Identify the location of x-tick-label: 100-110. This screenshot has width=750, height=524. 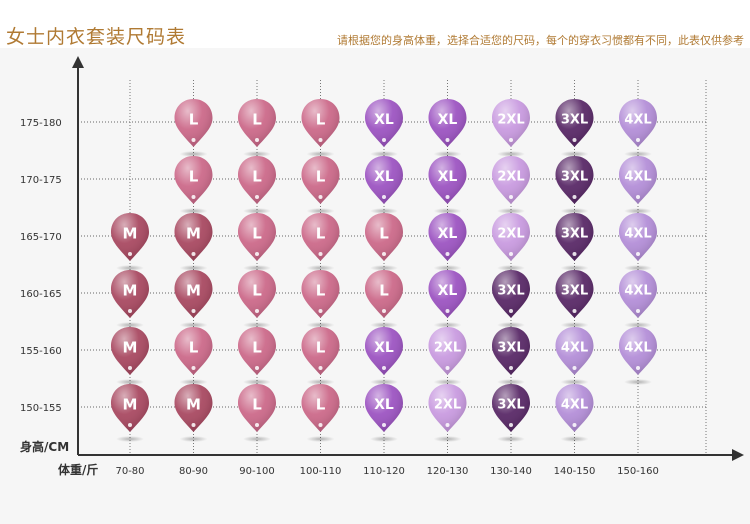
(321, 471).